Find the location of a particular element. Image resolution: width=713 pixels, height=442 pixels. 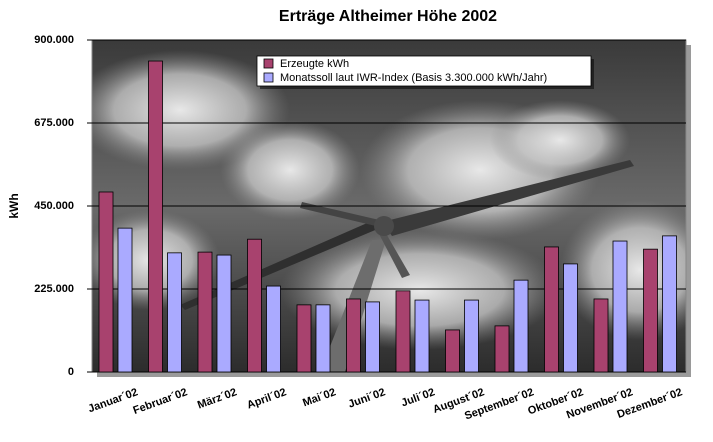

x-tick-label: Januar´02 is located at coordinates (113, 400).